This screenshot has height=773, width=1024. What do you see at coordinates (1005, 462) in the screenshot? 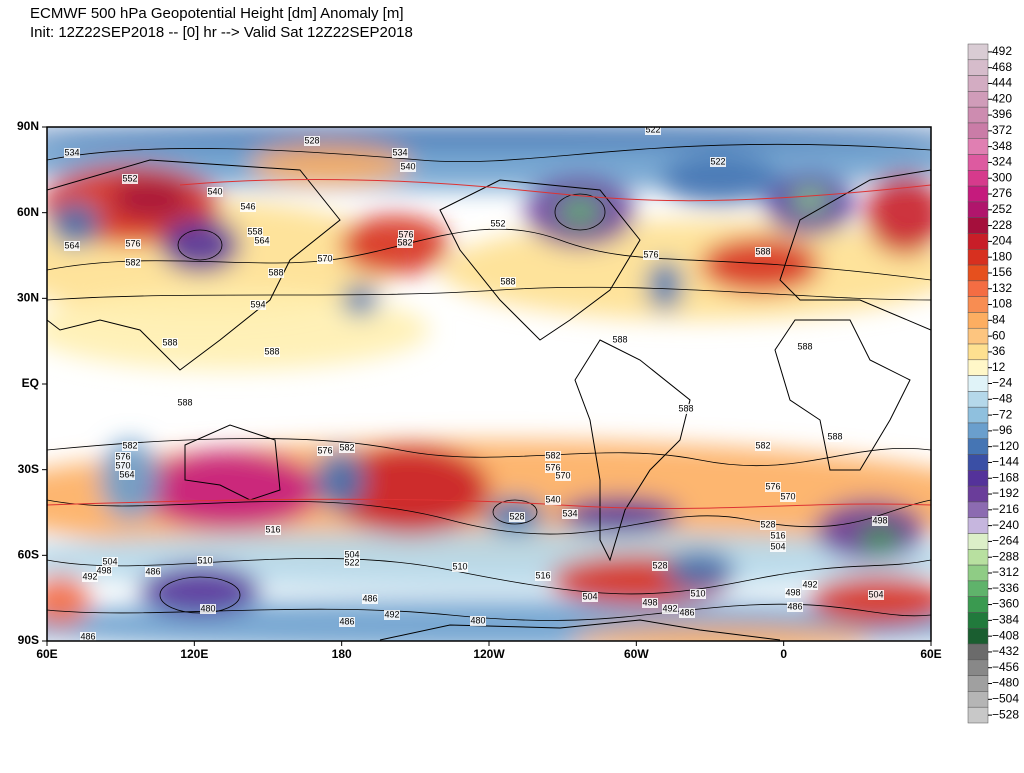
I see `colorbar-label: −144` at bounding box center [1005, 462].